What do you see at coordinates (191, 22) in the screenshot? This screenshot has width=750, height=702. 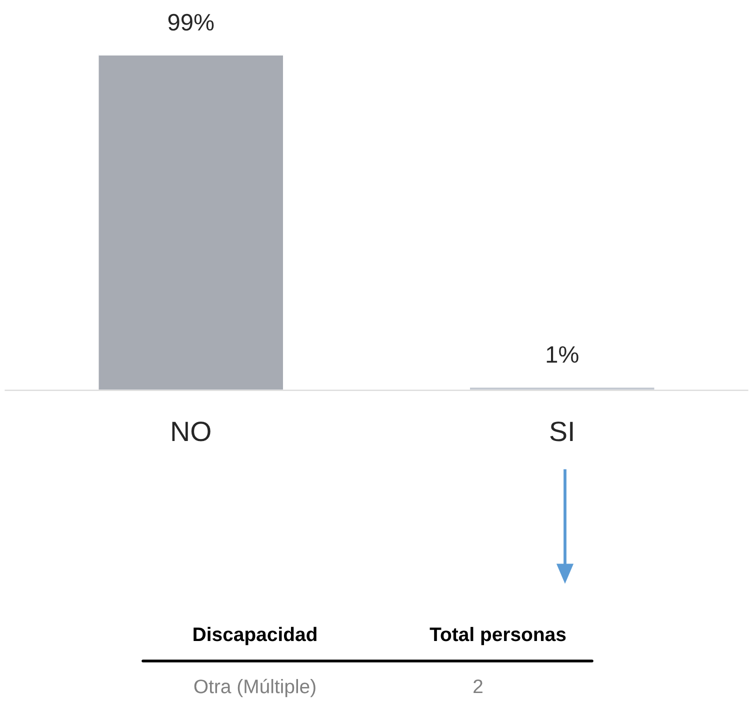 I see `data-label: 99%` at bounding box center [191, 22].